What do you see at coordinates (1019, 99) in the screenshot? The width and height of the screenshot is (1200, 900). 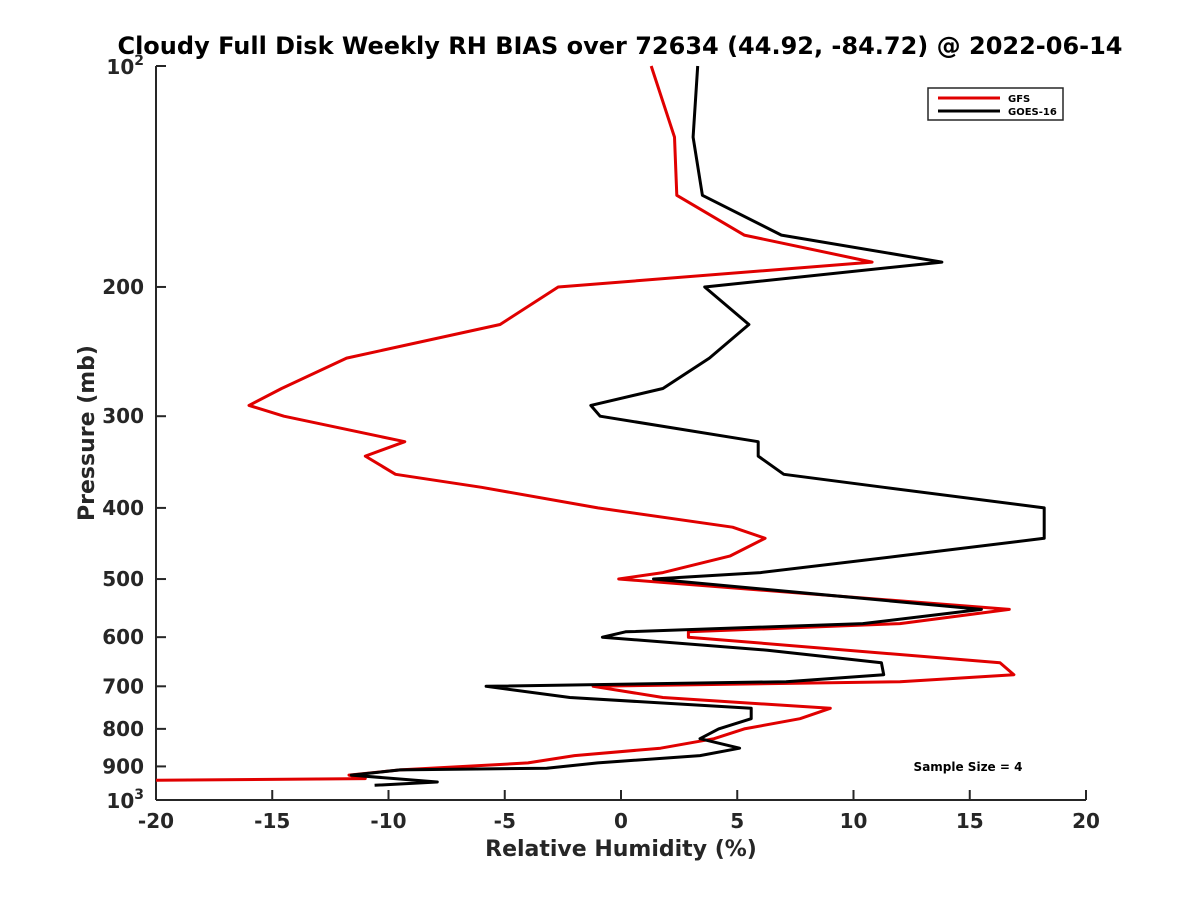 I see `legend-label: GFS` at bounding box center [1019, 99].